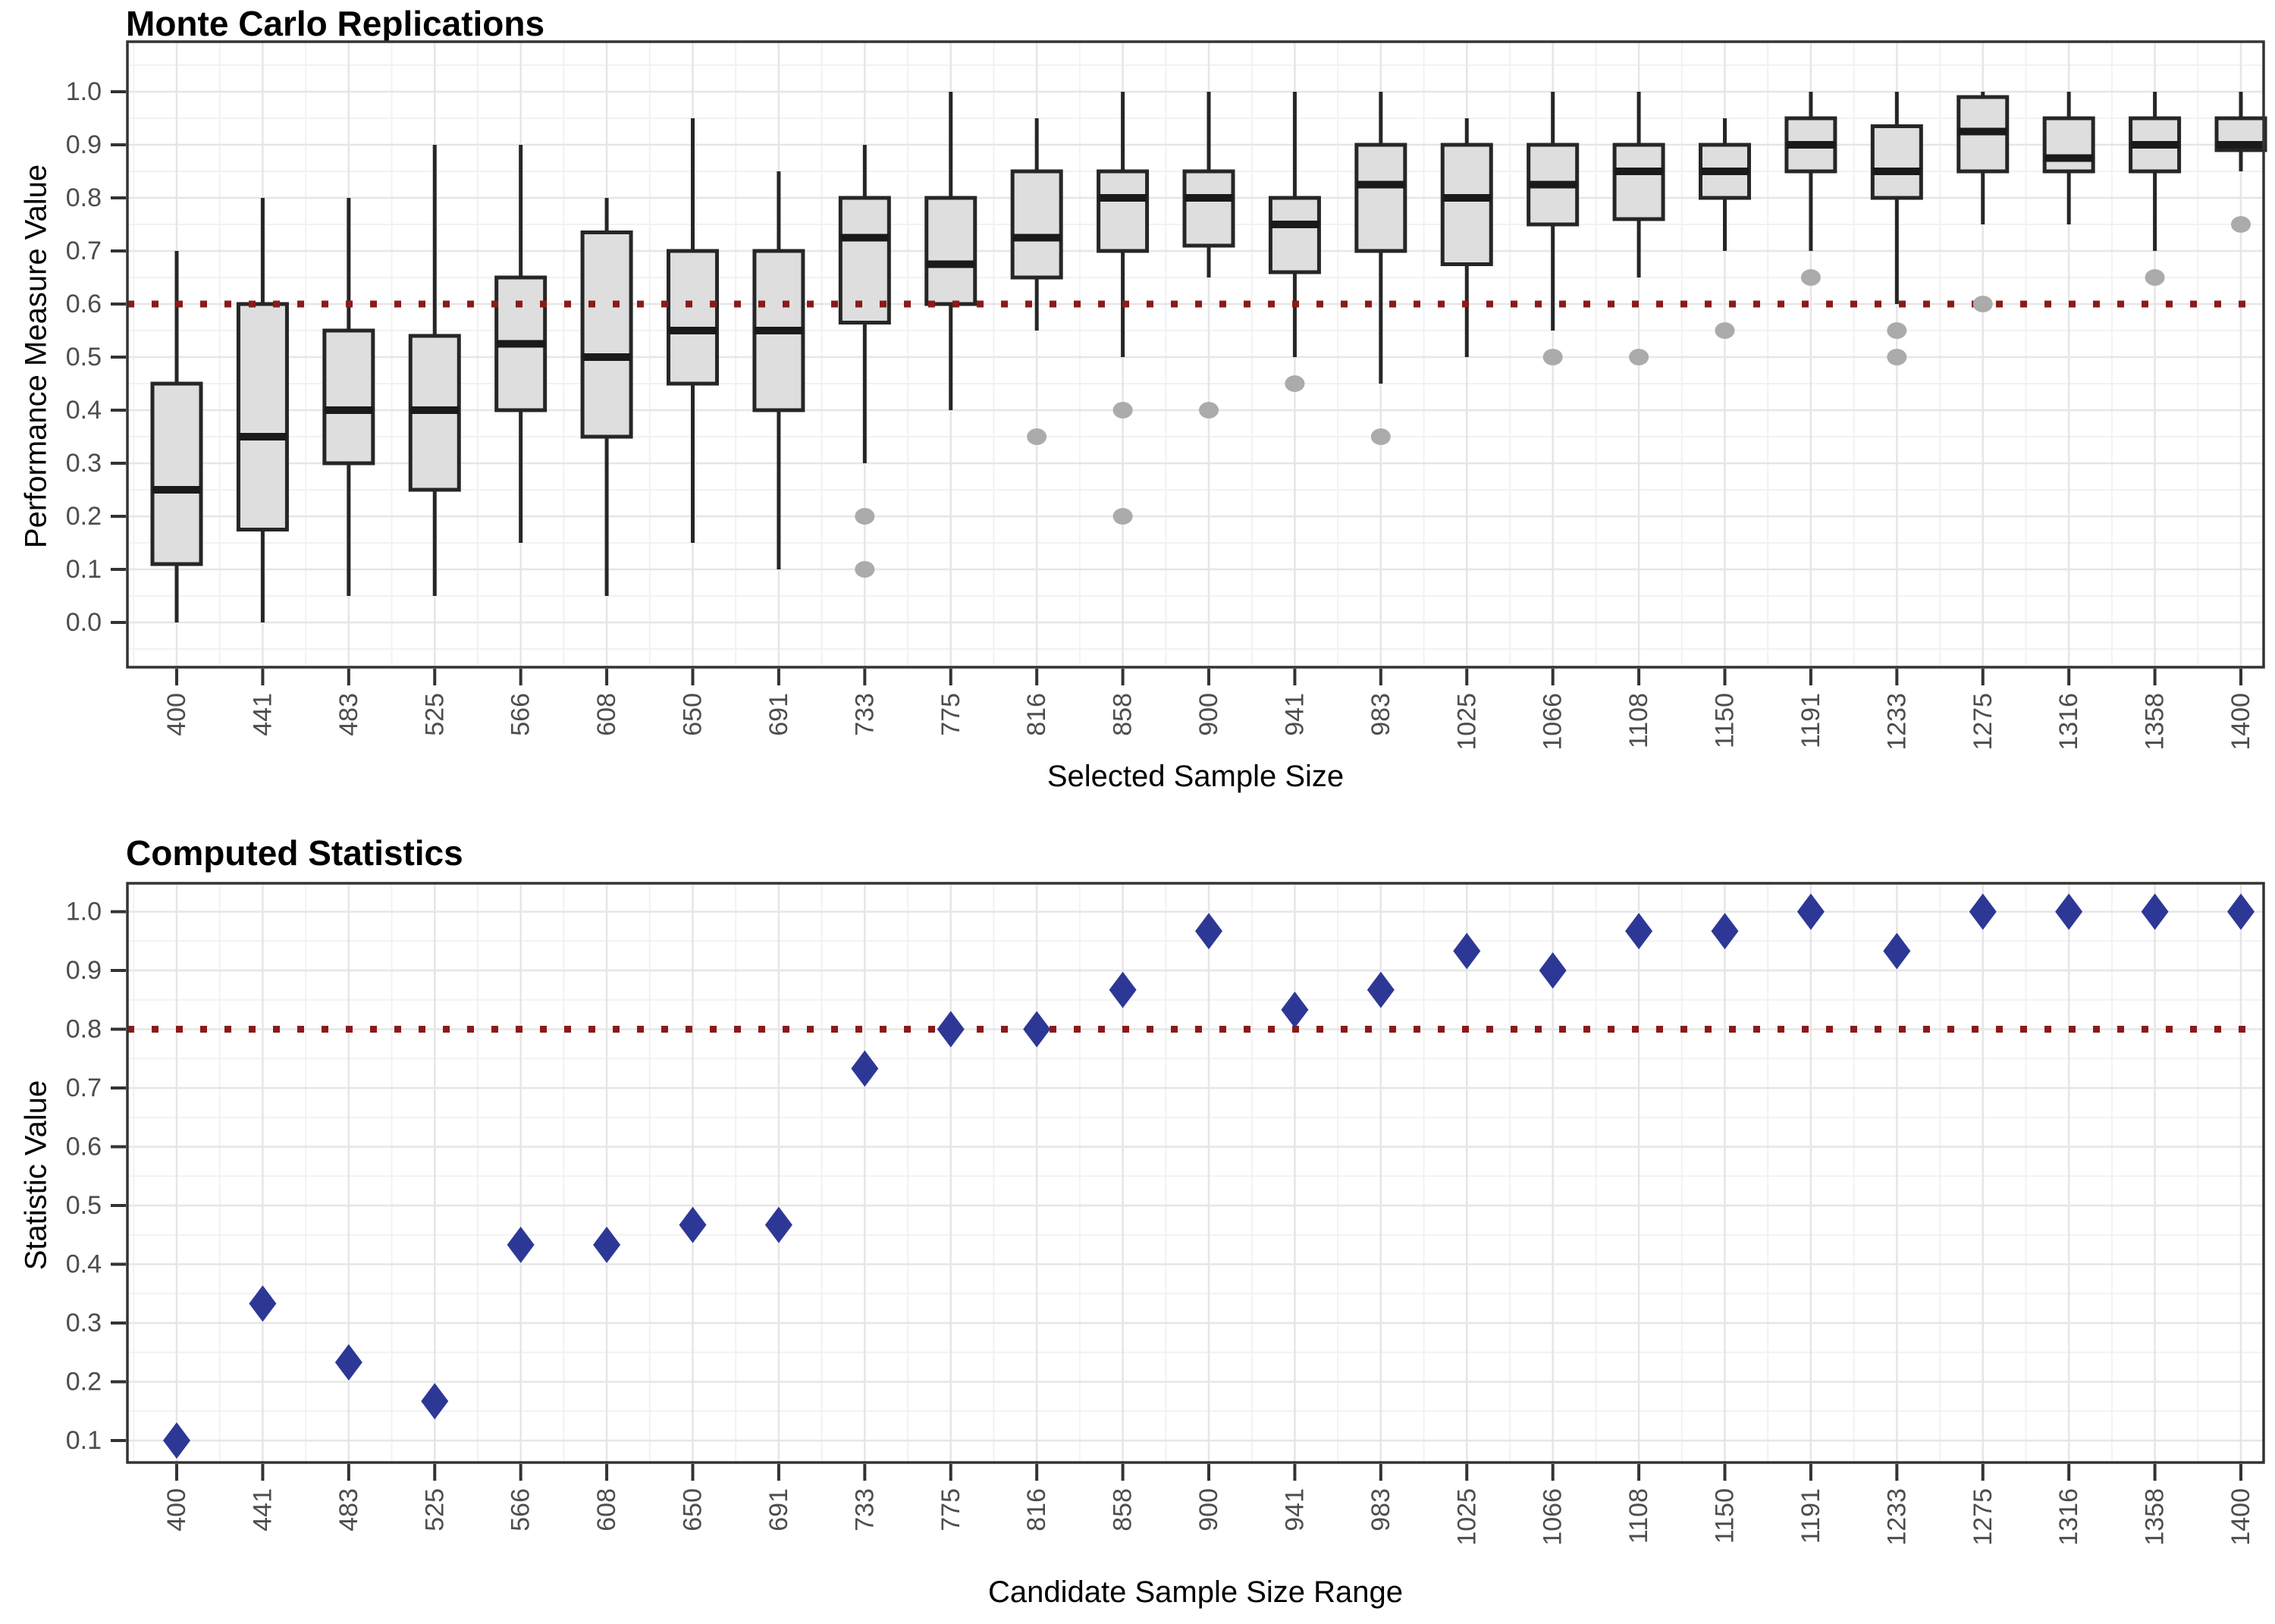 This screenshot has width=2275, height=1624. I want to click on x-tick-label: 525, so click(434, 714).